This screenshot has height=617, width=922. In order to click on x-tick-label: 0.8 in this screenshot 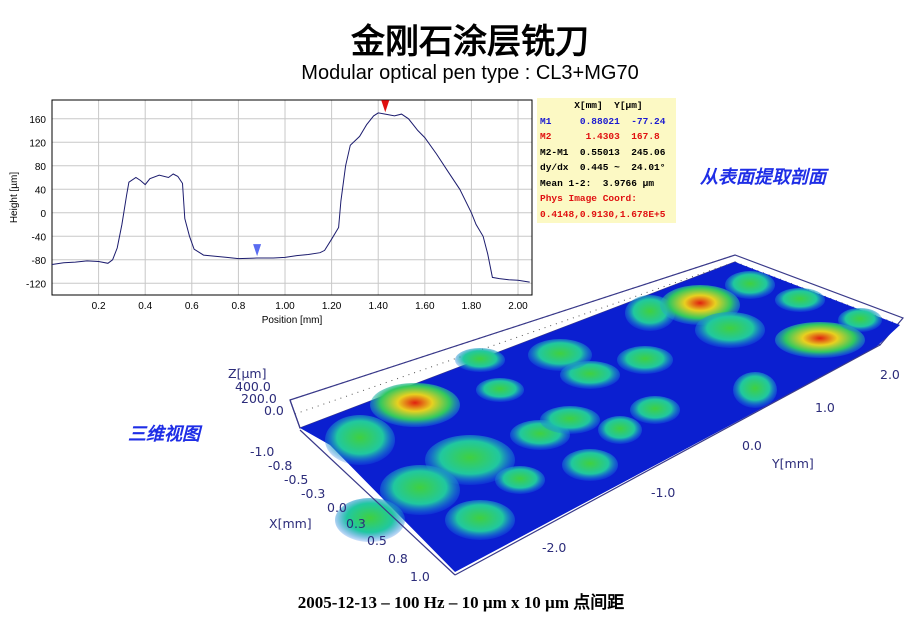, I will do `click(238, 306)`.